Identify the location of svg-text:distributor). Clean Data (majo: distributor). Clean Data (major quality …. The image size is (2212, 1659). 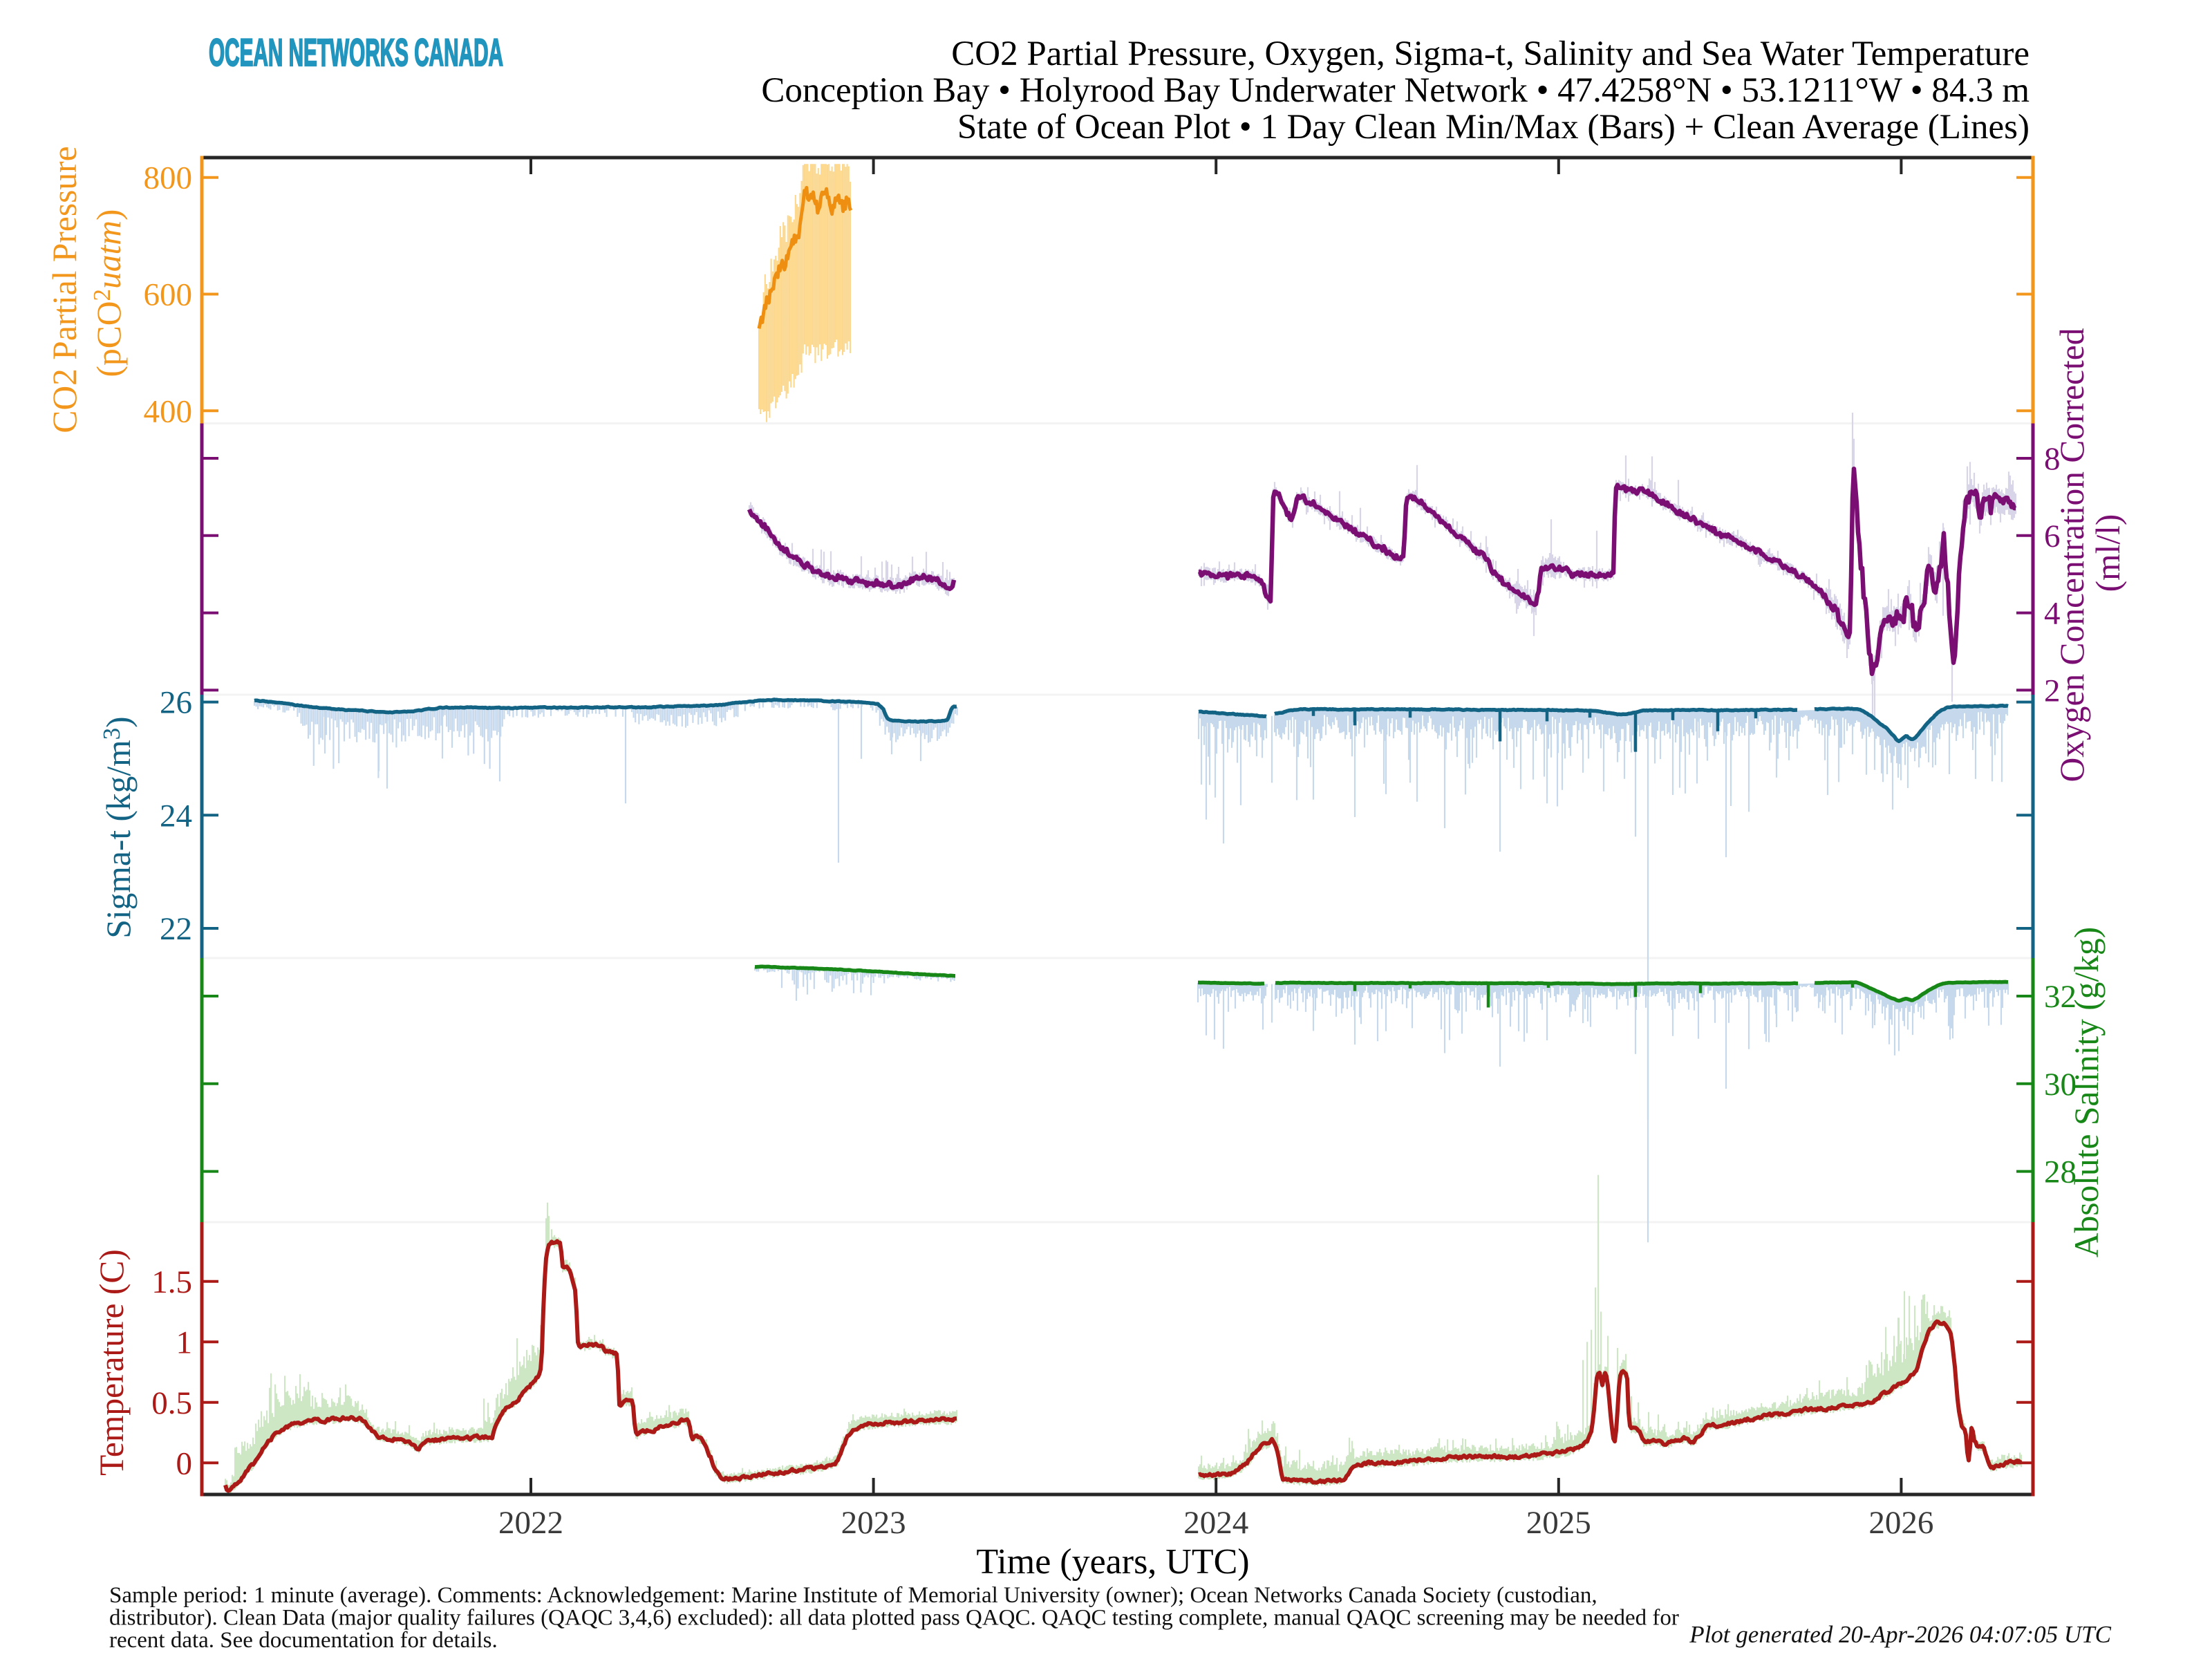
(894, 1619).